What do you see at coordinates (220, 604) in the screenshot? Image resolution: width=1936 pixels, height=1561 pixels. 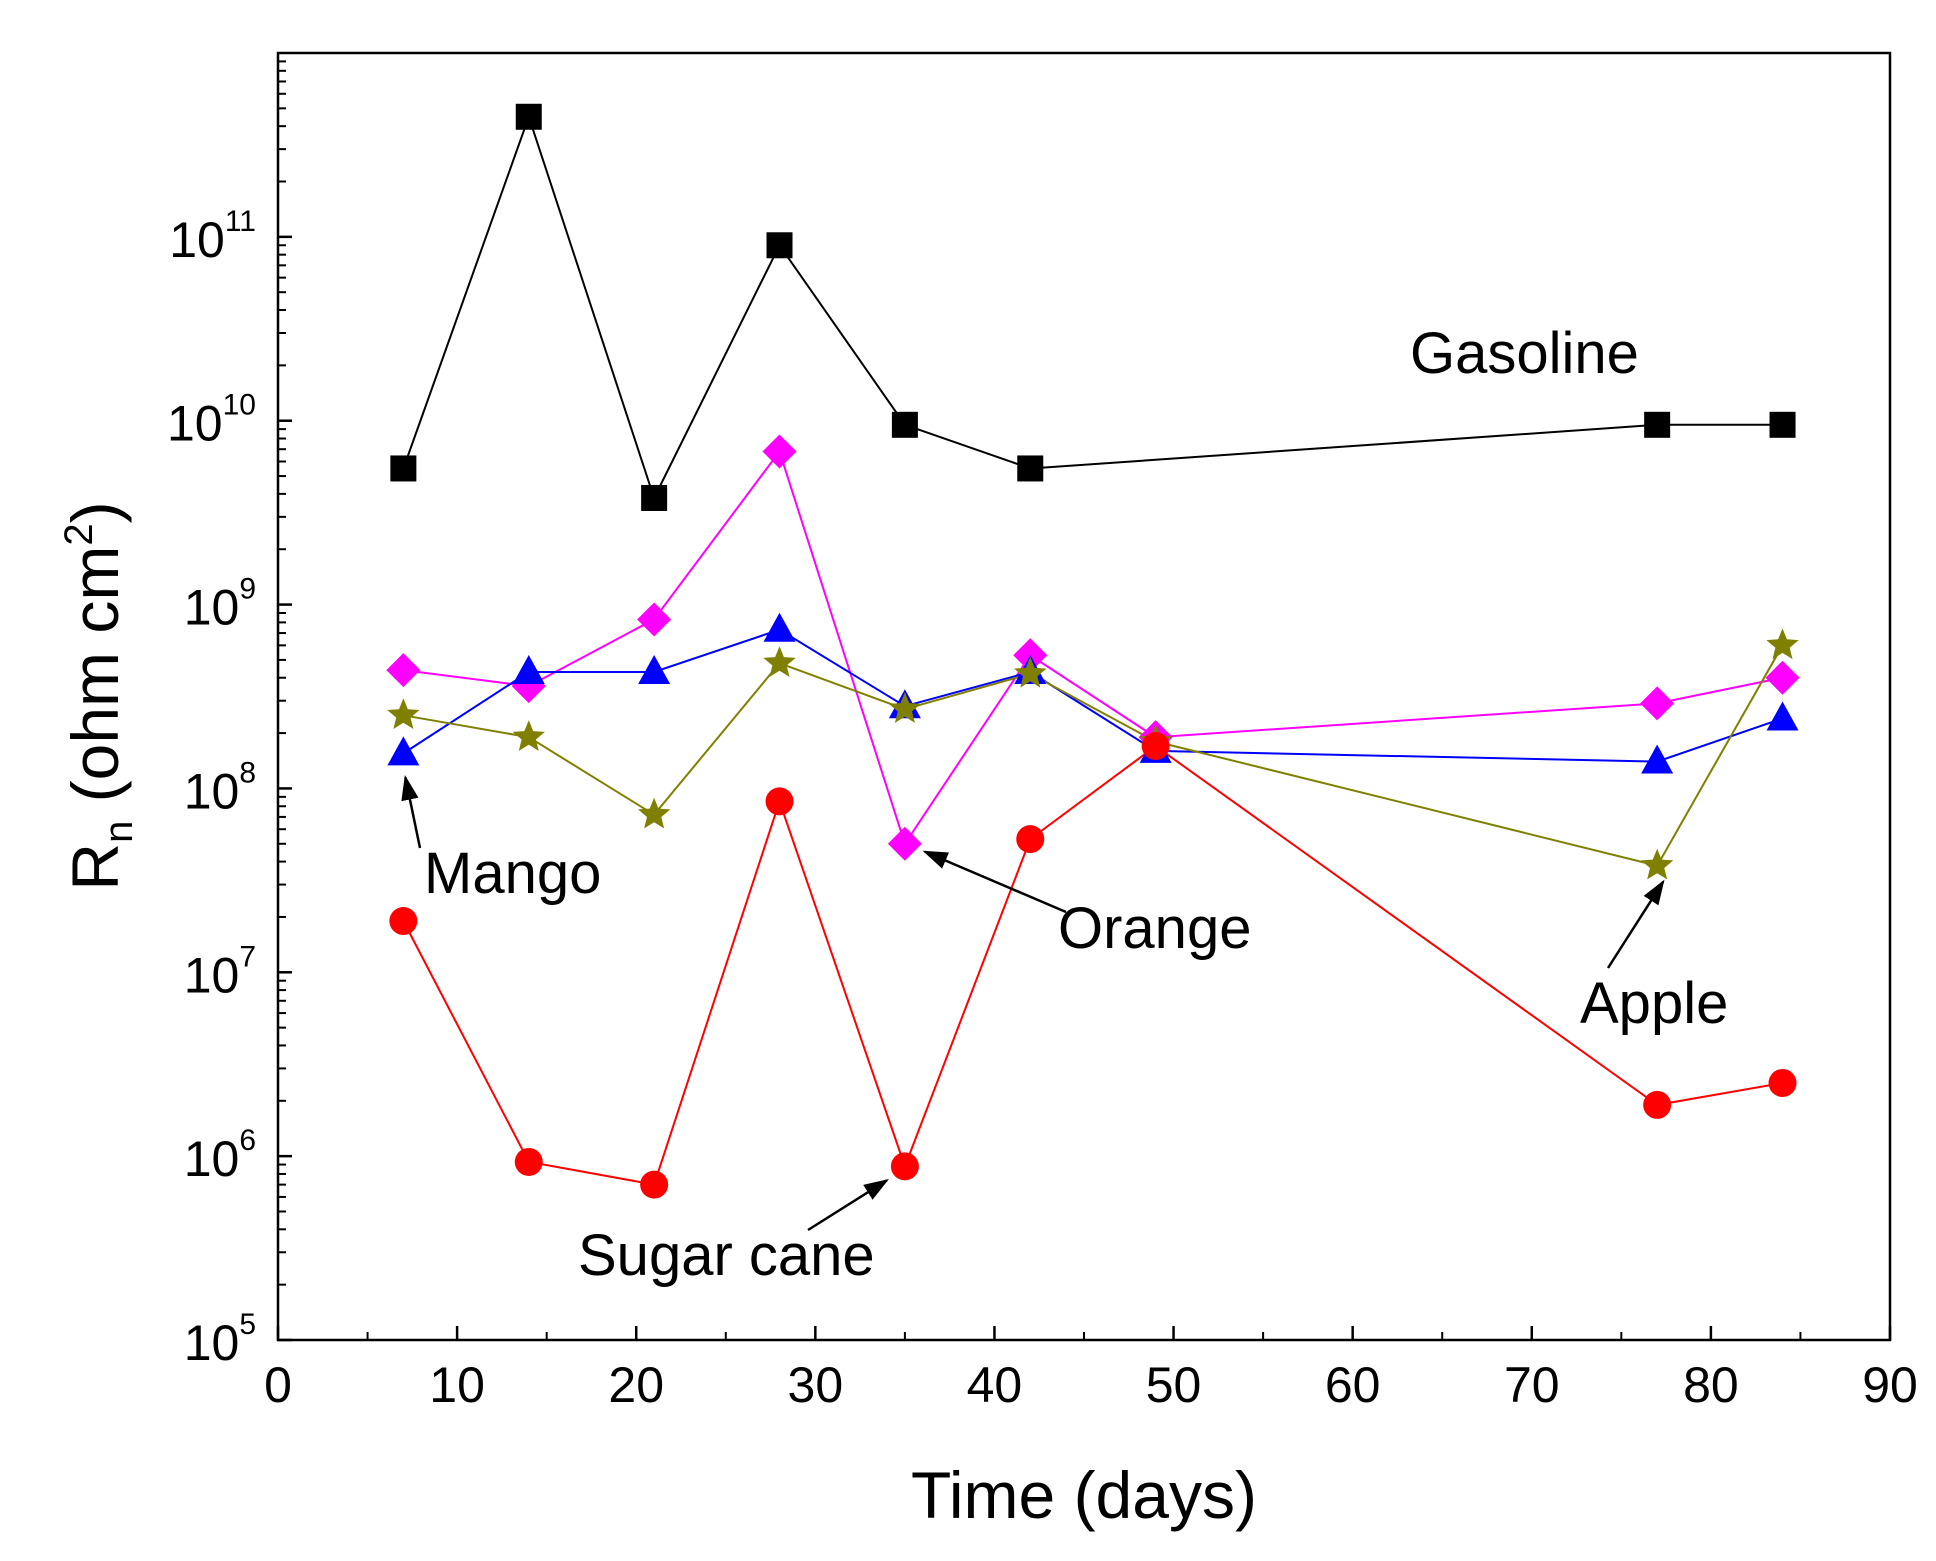 I see `y-tick-label: 10⁹` at bounding box center [220, 604].